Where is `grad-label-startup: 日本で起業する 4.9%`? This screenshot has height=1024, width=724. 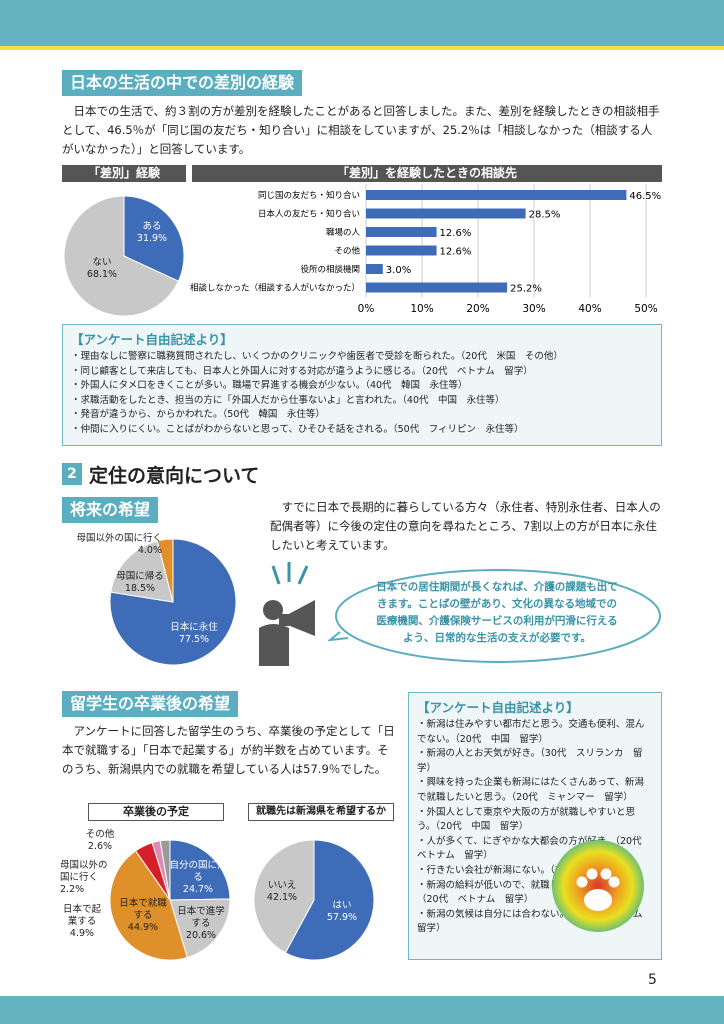 grad-label-startup: 日本で起業する 4.9% is located at coordinates (81, 921).